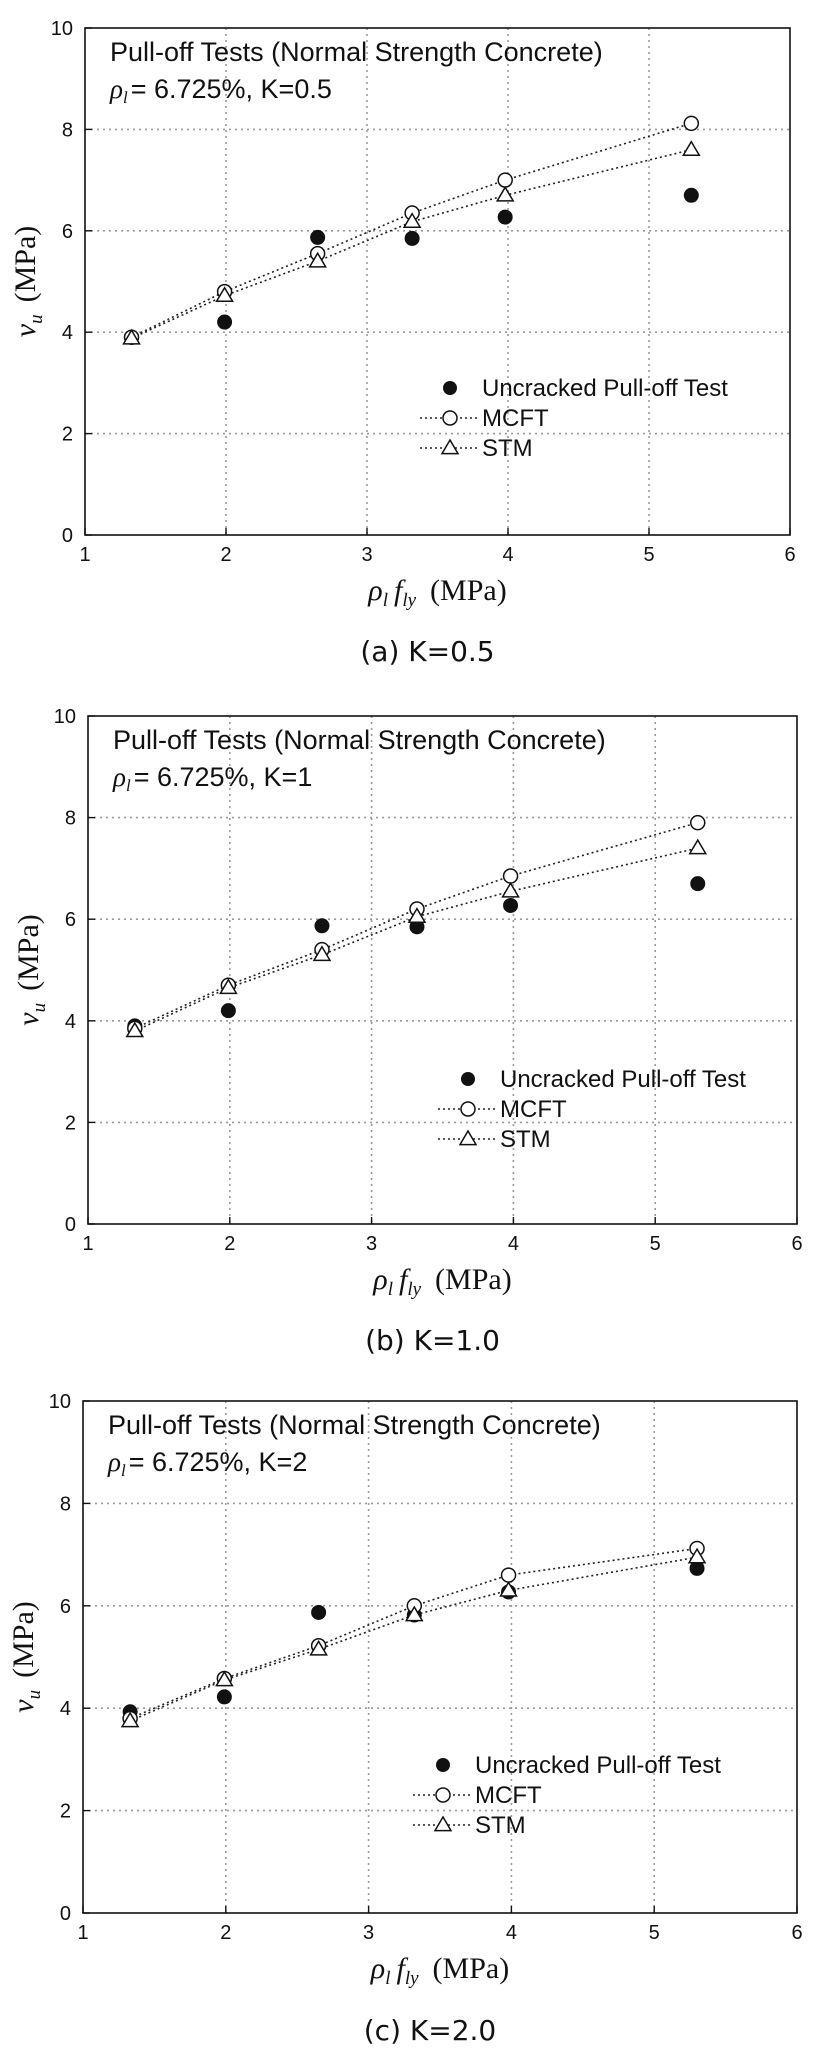 This screenshot has height=2052, width=819. I want to click on x-tick-label: 1, so click(87, 1244).